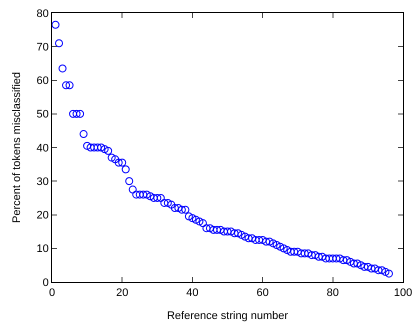 Image resolution: width=420 pixels, height=322 pixels. I want to click on y-tick-label: 40, so click(42, 148).